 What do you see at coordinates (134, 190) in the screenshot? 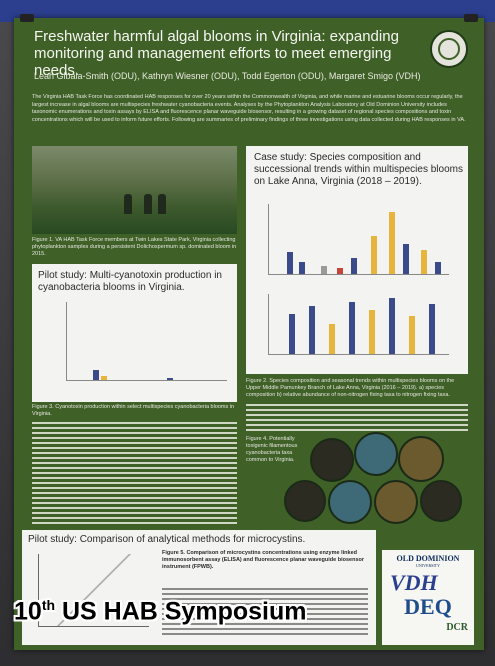
I see `field-sampling-photo` at bounding box center [134, 190].